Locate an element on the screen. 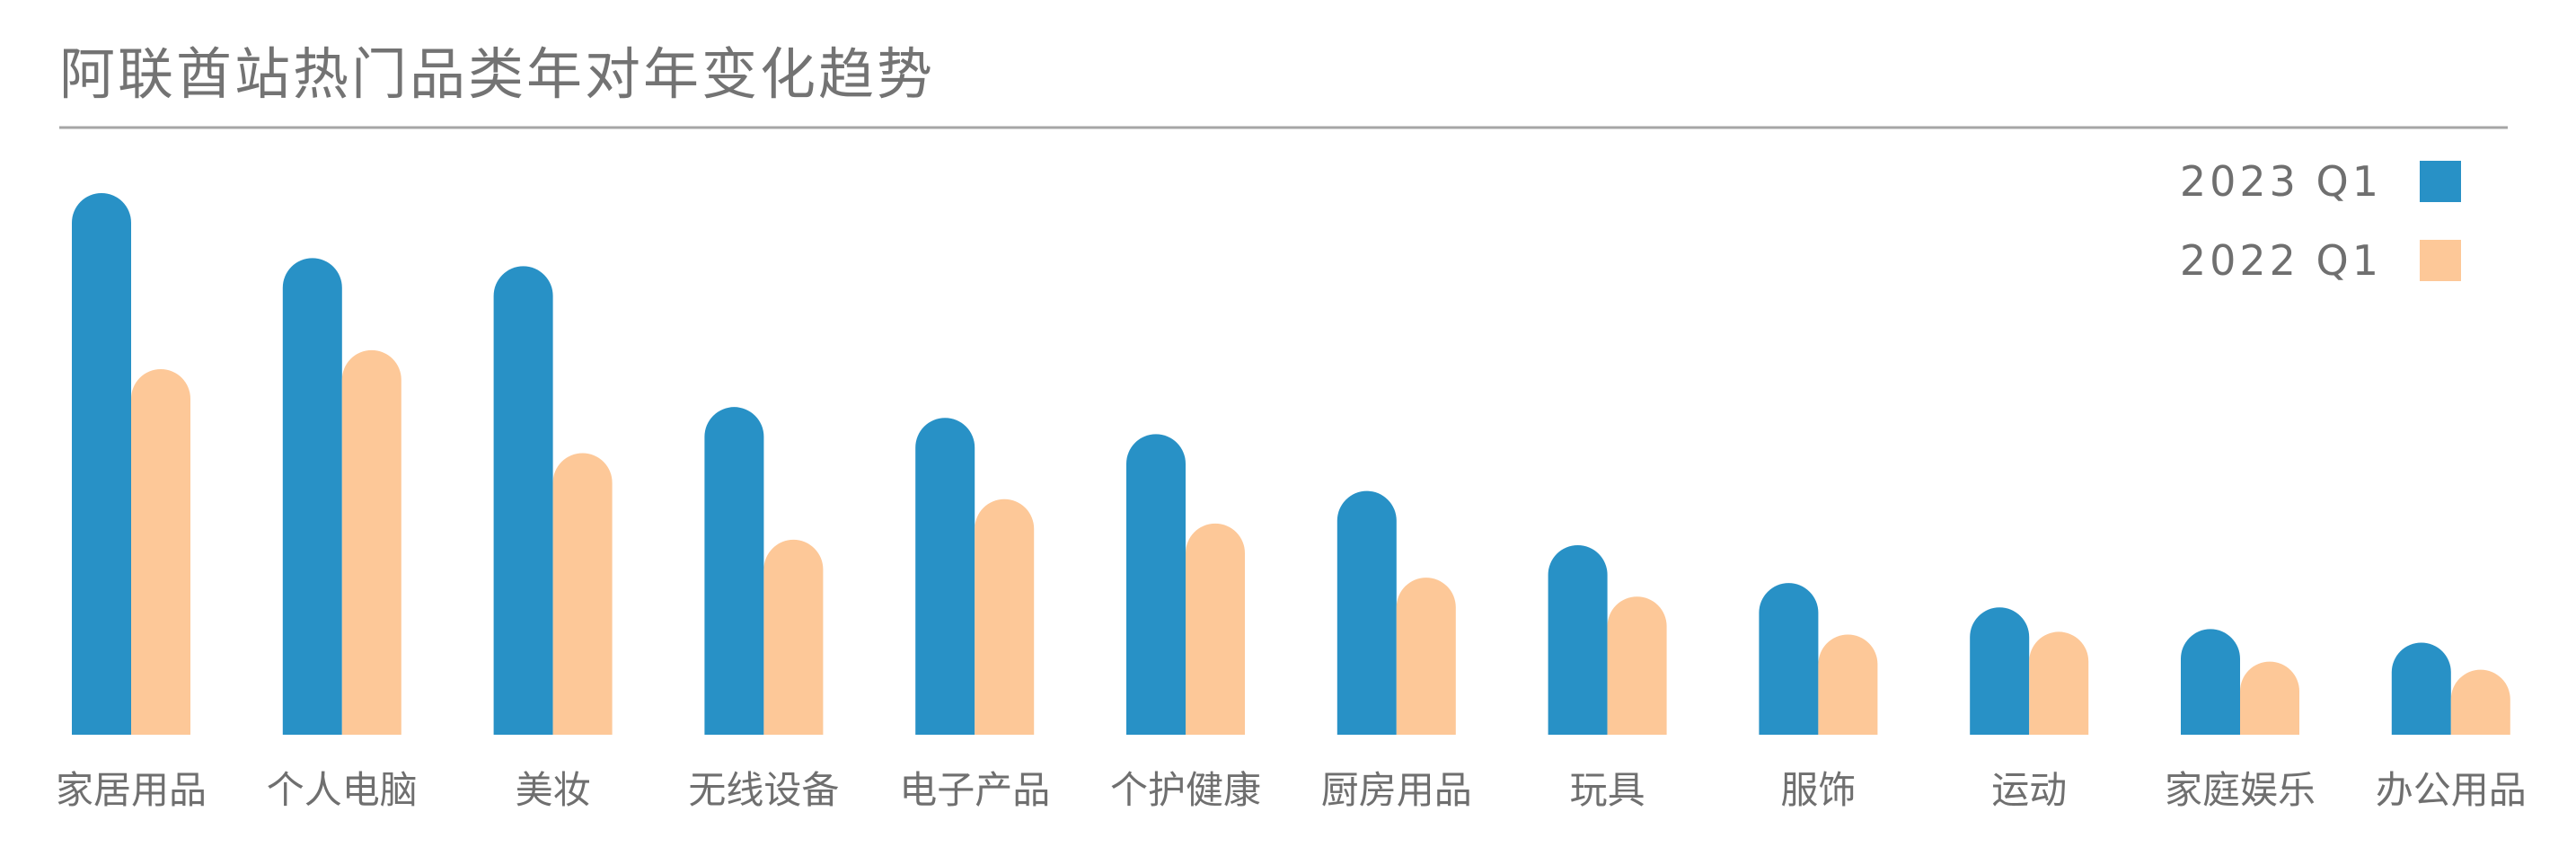  category-label-3: 无线设备 is located at coordinates (763, 790).